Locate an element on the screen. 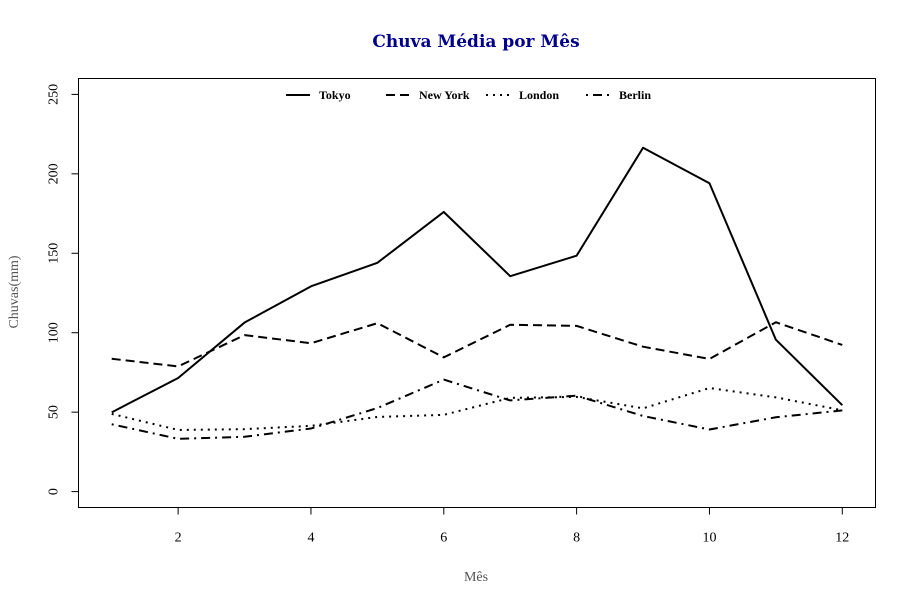 This screenshot has width=915, height=605. series-line-london is located at coordinates (477, 409).